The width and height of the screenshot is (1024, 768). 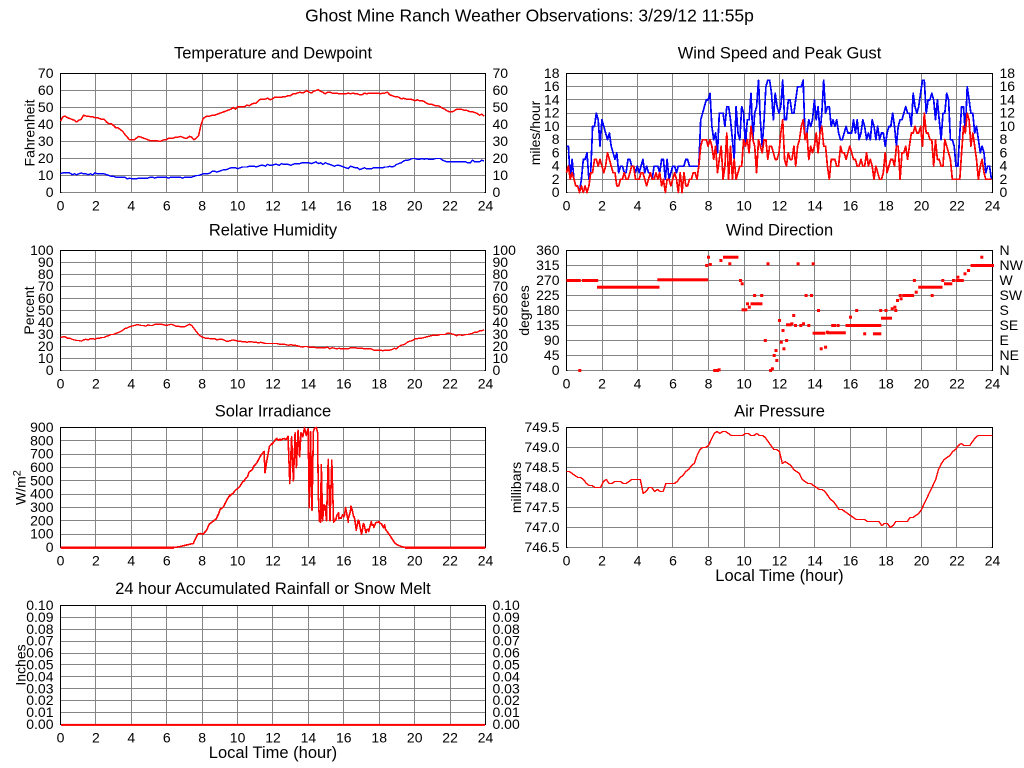 What do you see at coordinates (506, 629) in the screenshot?
I see `svg-text: 0.08` at bounding box center [506, 629].